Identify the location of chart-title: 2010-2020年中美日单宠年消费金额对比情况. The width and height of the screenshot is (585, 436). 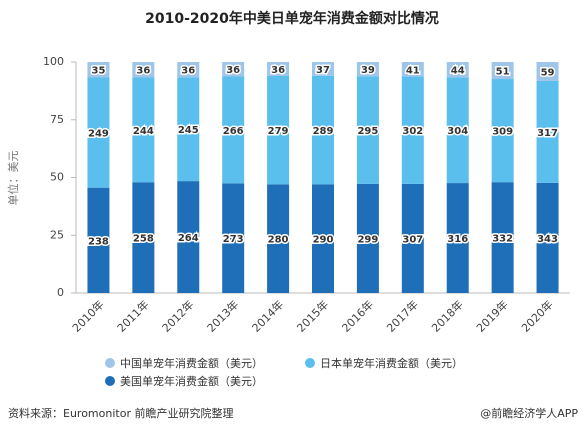
(292, 18).